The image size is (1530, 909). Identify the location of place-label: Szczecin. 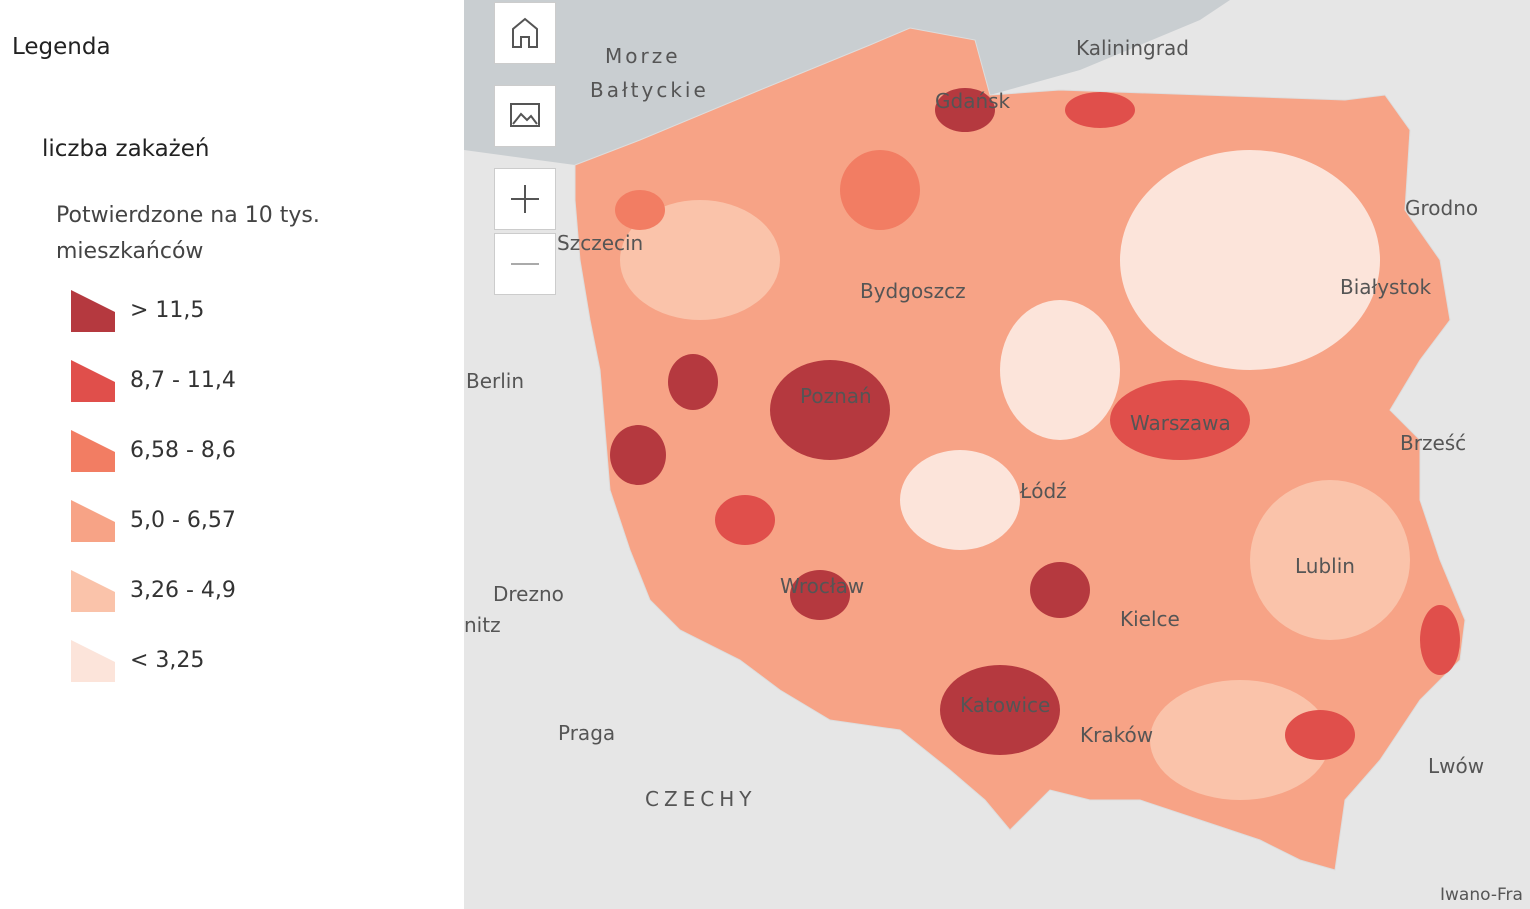
(600, 243).